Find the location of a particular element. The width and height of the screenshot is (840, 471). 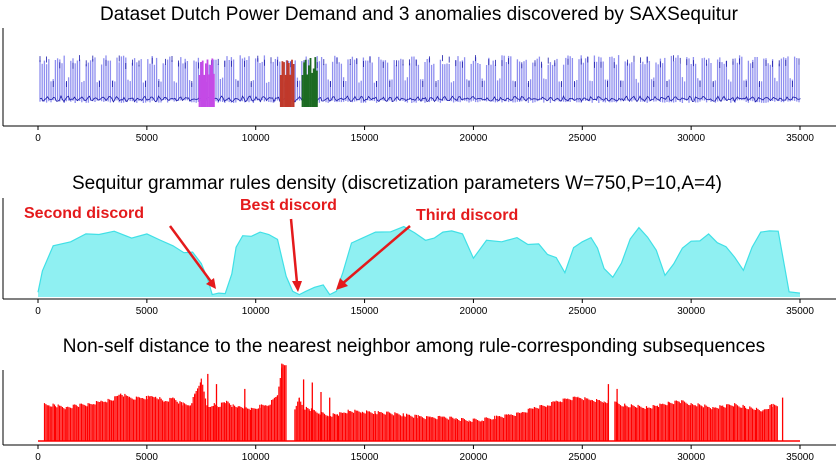

density-area-outline is located at coordinates (419, 260).